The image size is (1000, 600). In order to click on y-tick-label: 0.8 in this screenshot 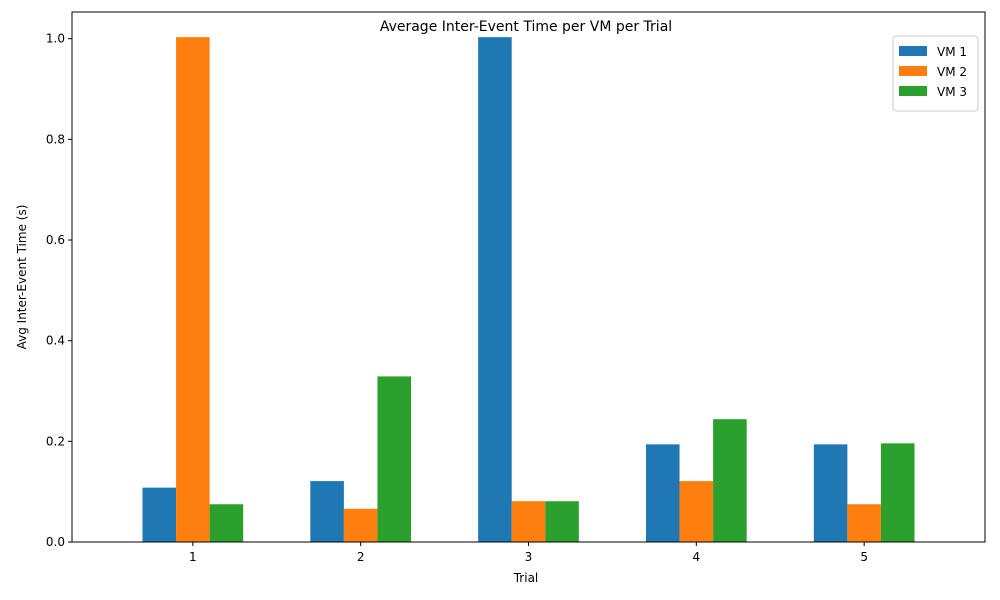, I will do `click(55, 139)`.